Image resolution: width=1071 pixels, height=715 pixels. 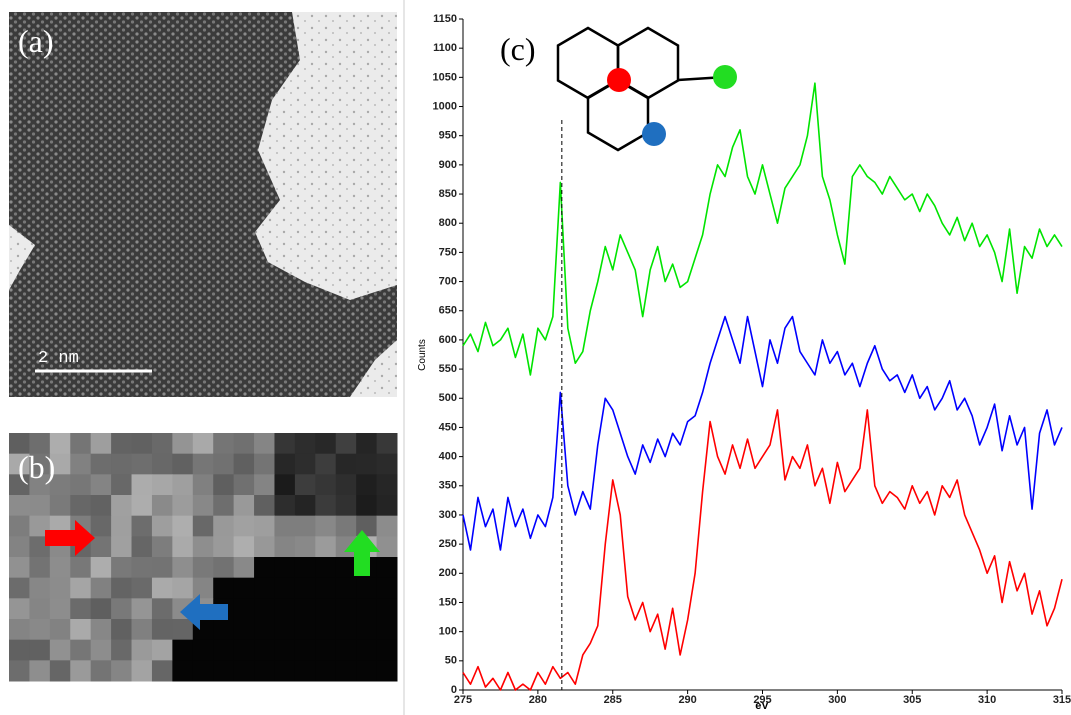 What do you see at coordinates (445, 48) in the screenshot?
I see `y-tick-label: 1100` at bounding box center [445, 48].